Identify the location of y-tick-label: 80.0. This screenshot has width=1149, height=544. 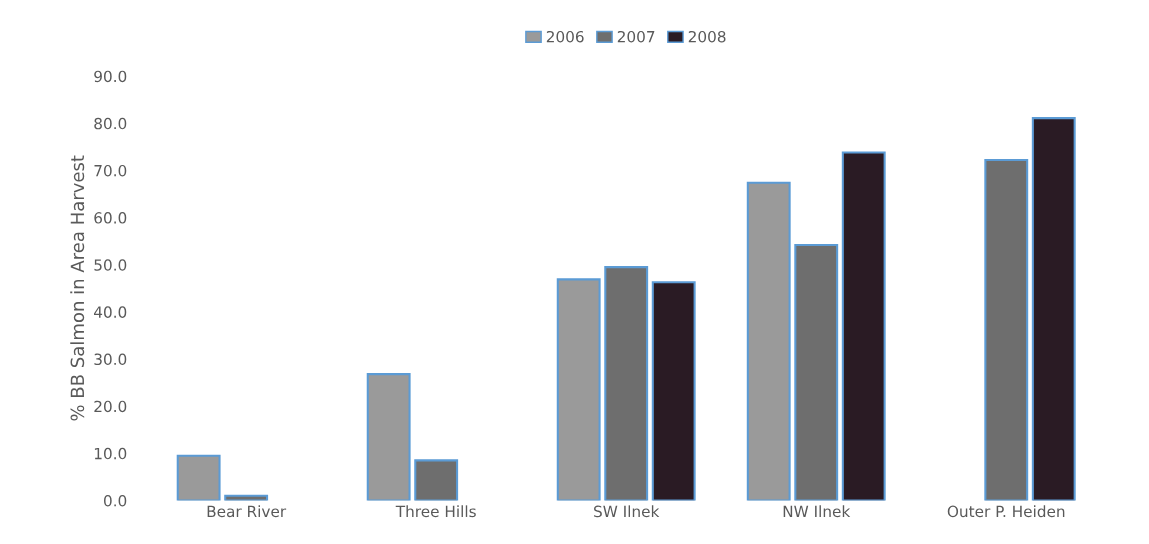
(110, 123).